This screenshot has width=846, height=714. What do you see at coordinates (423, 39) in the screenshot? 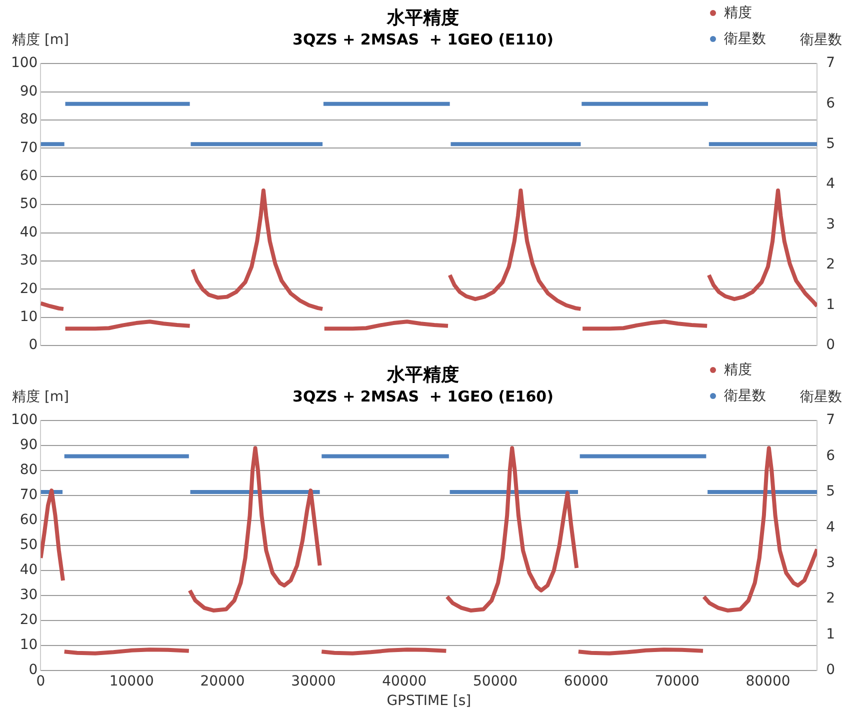
I see `chart-subtitle: 3QZS + 2MSAS + 1GEO (E110)` at bounding box center [423, 39].